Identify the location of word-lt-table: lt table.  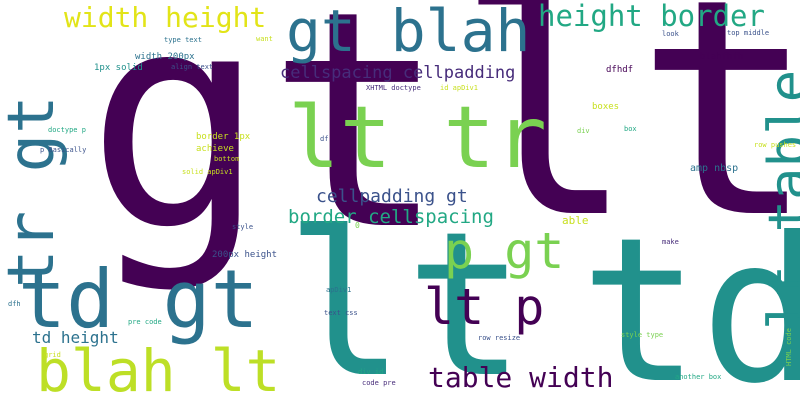
(778, 199).